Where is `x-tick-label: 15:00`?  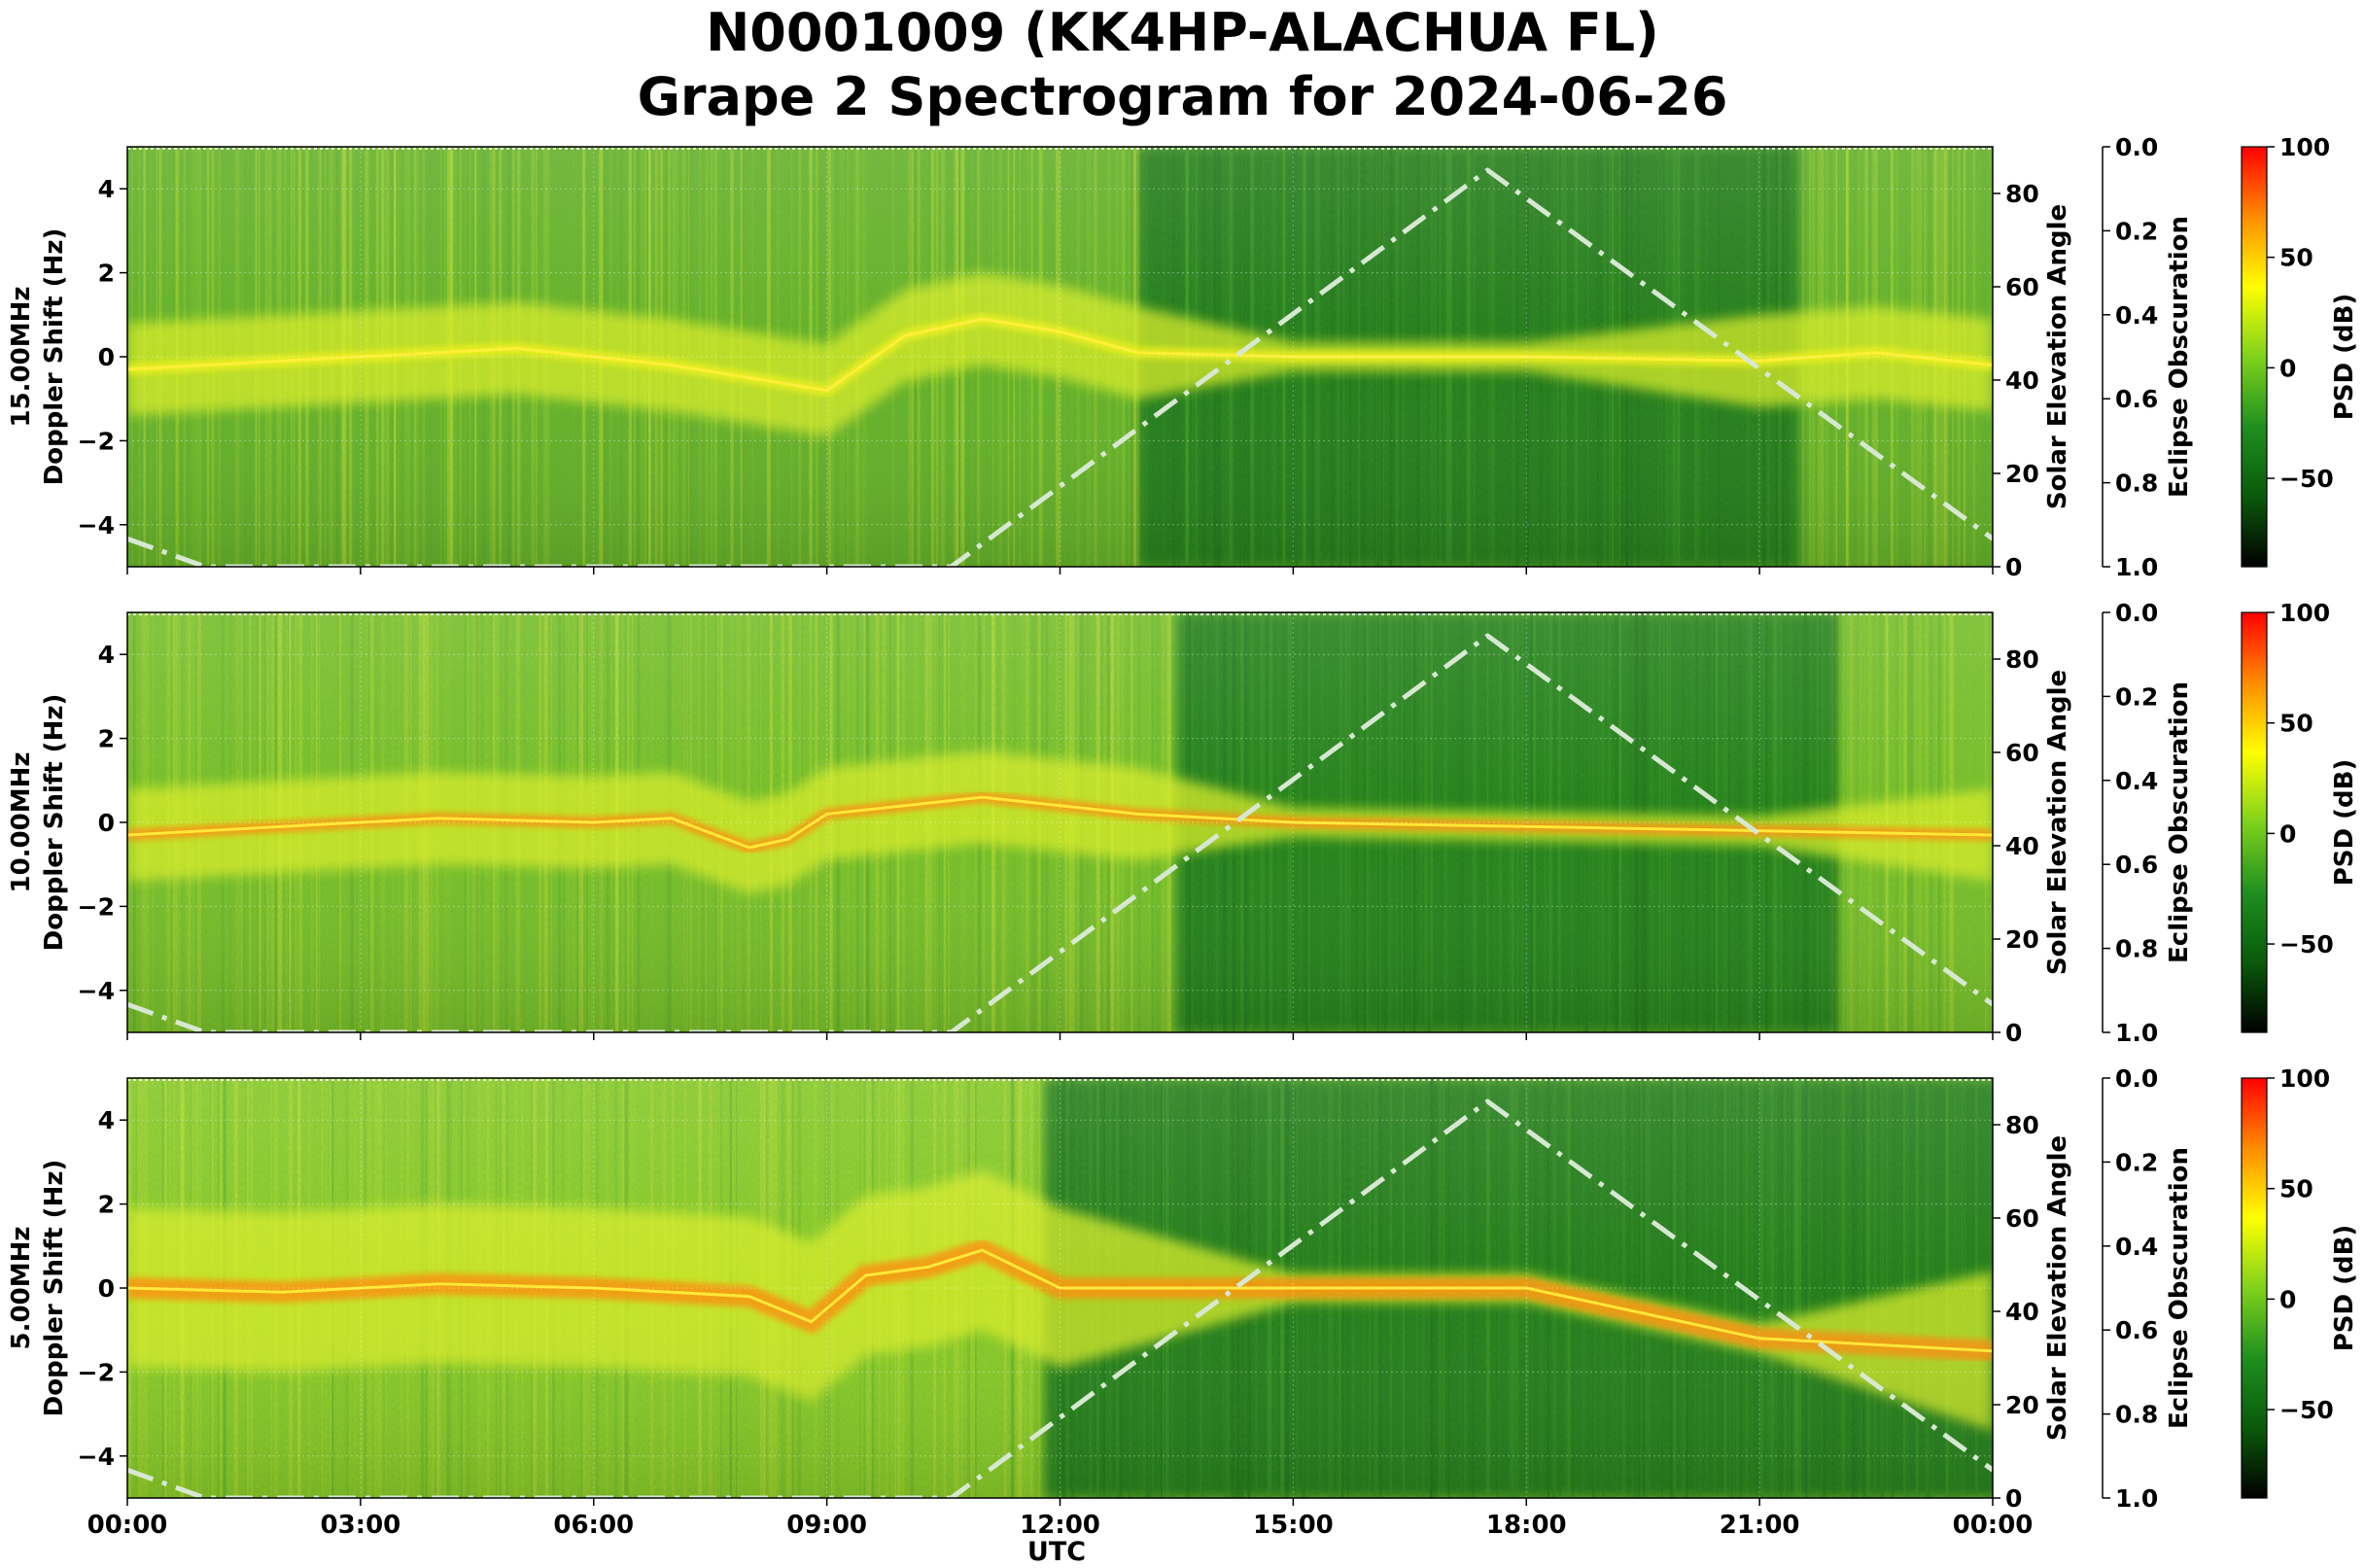 x-tick-label: 15:00 is located at coordinates (1293, 1525).